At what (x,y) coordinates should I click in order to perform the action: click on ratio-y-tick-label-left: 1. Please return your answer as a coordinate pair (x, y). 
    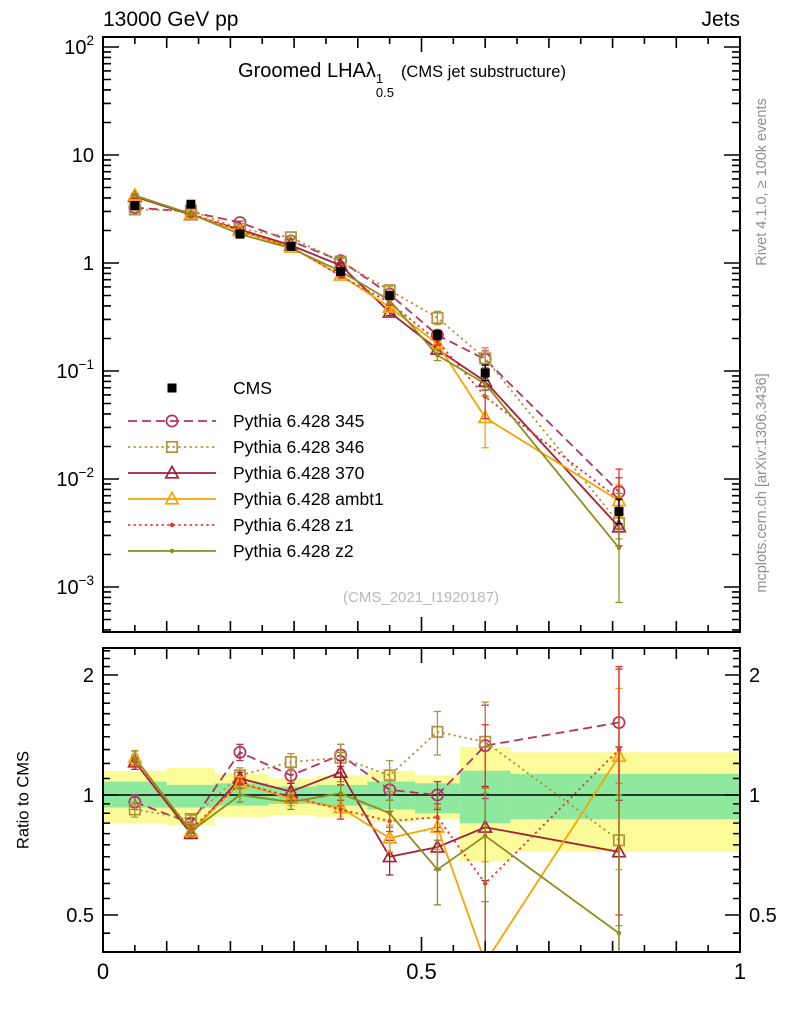
    Looking at the image, I should click on (88, 796).